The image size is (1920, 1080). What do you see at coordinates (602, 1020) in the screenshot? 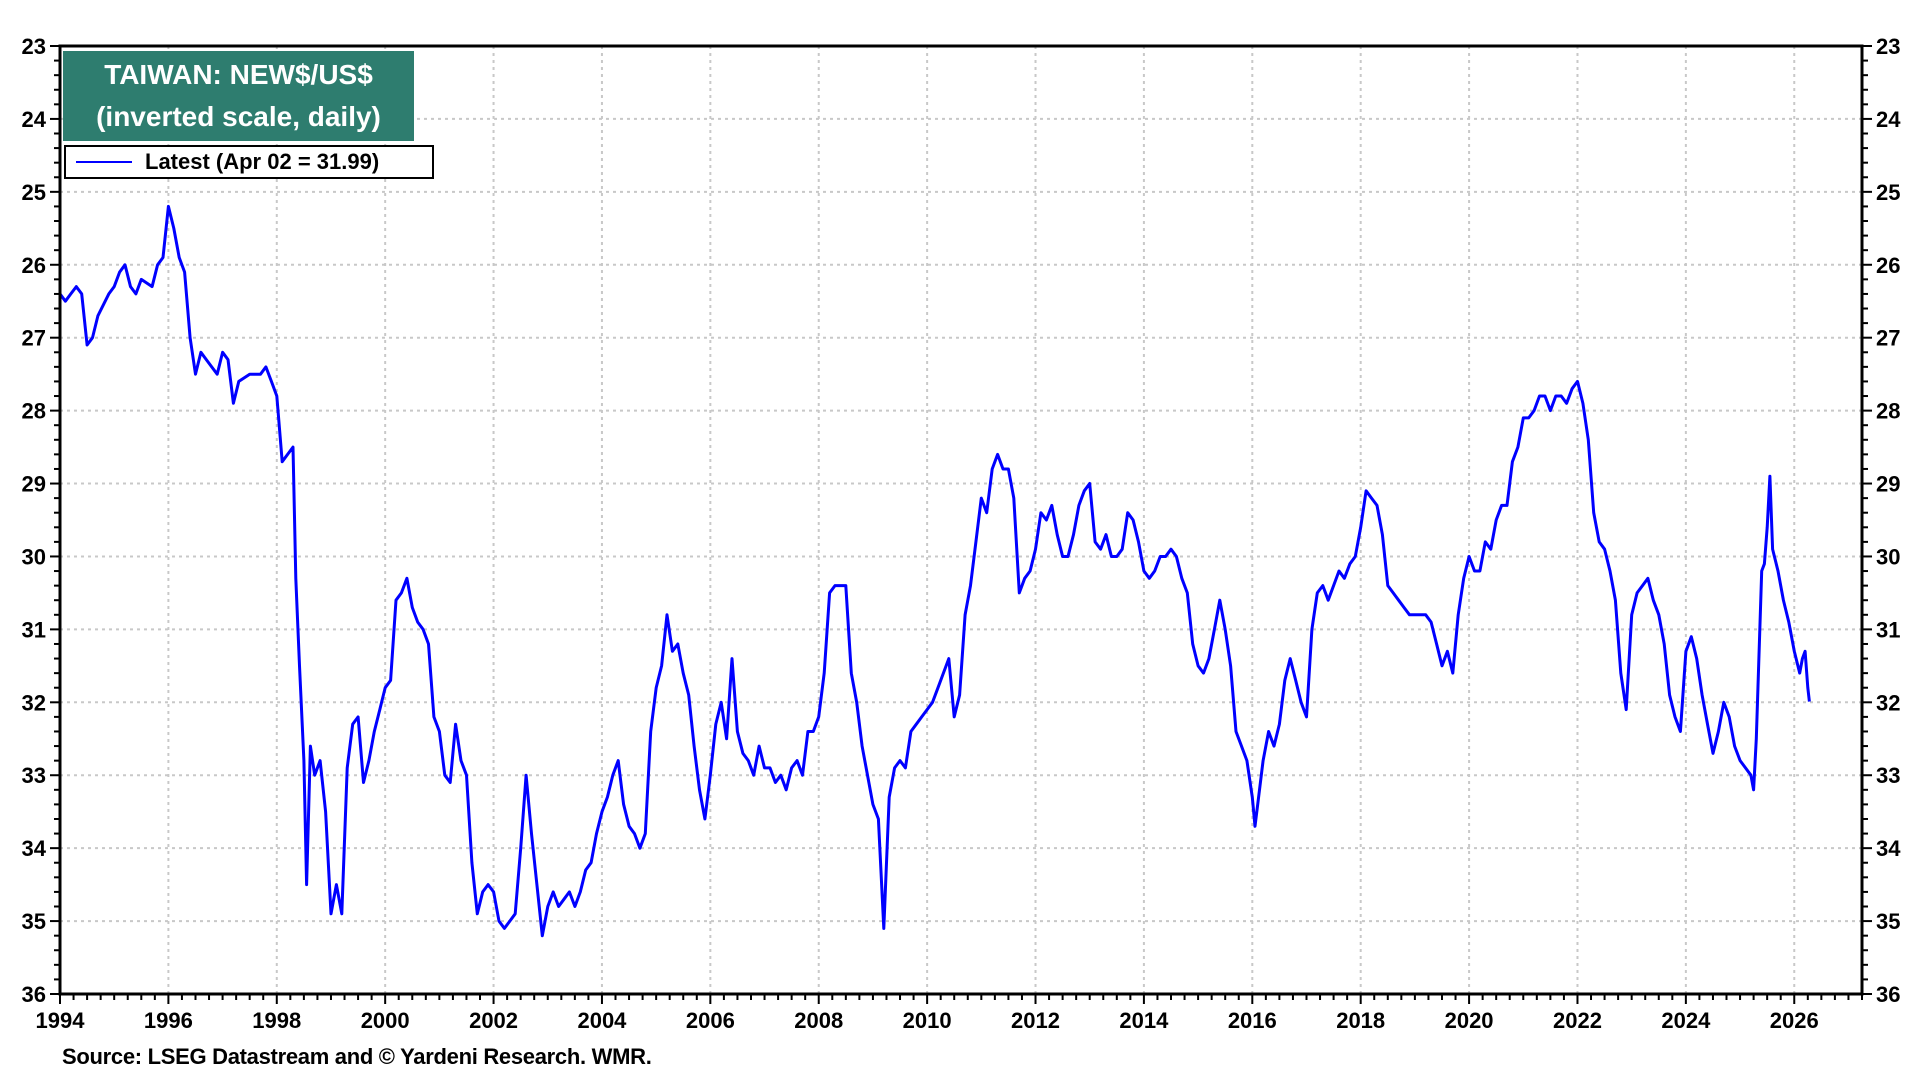
I see `x-tick-label: 2004` at bounding box center [602, 1020].